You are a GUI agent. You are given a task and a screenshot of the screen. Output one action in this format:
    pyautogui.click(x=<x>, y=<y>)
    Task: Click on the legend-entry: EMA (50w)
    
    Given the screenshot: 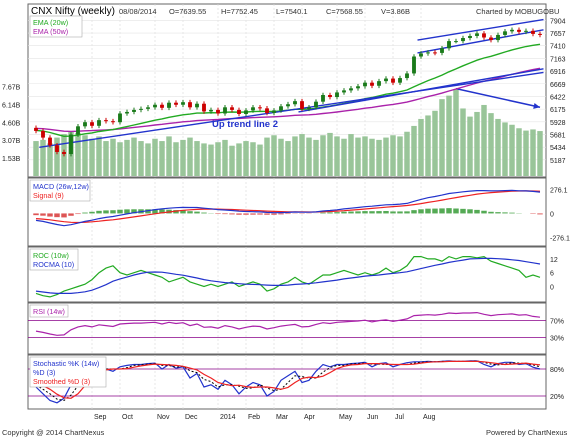 What is the action you would take?
    pyautogui.click(x=50, y=31)
    